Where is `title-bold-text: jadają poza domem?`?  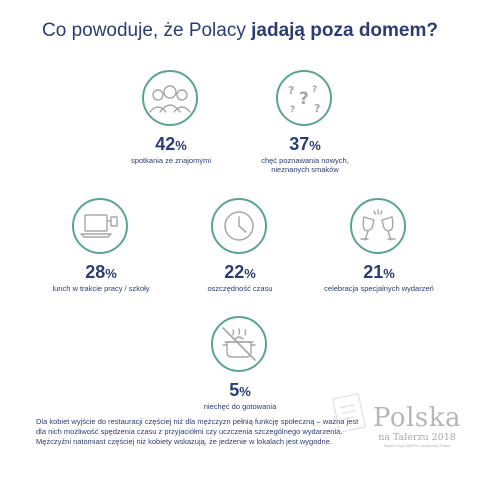
title-bold-text: jadają poza domem? is located at coordinates (344, 30).